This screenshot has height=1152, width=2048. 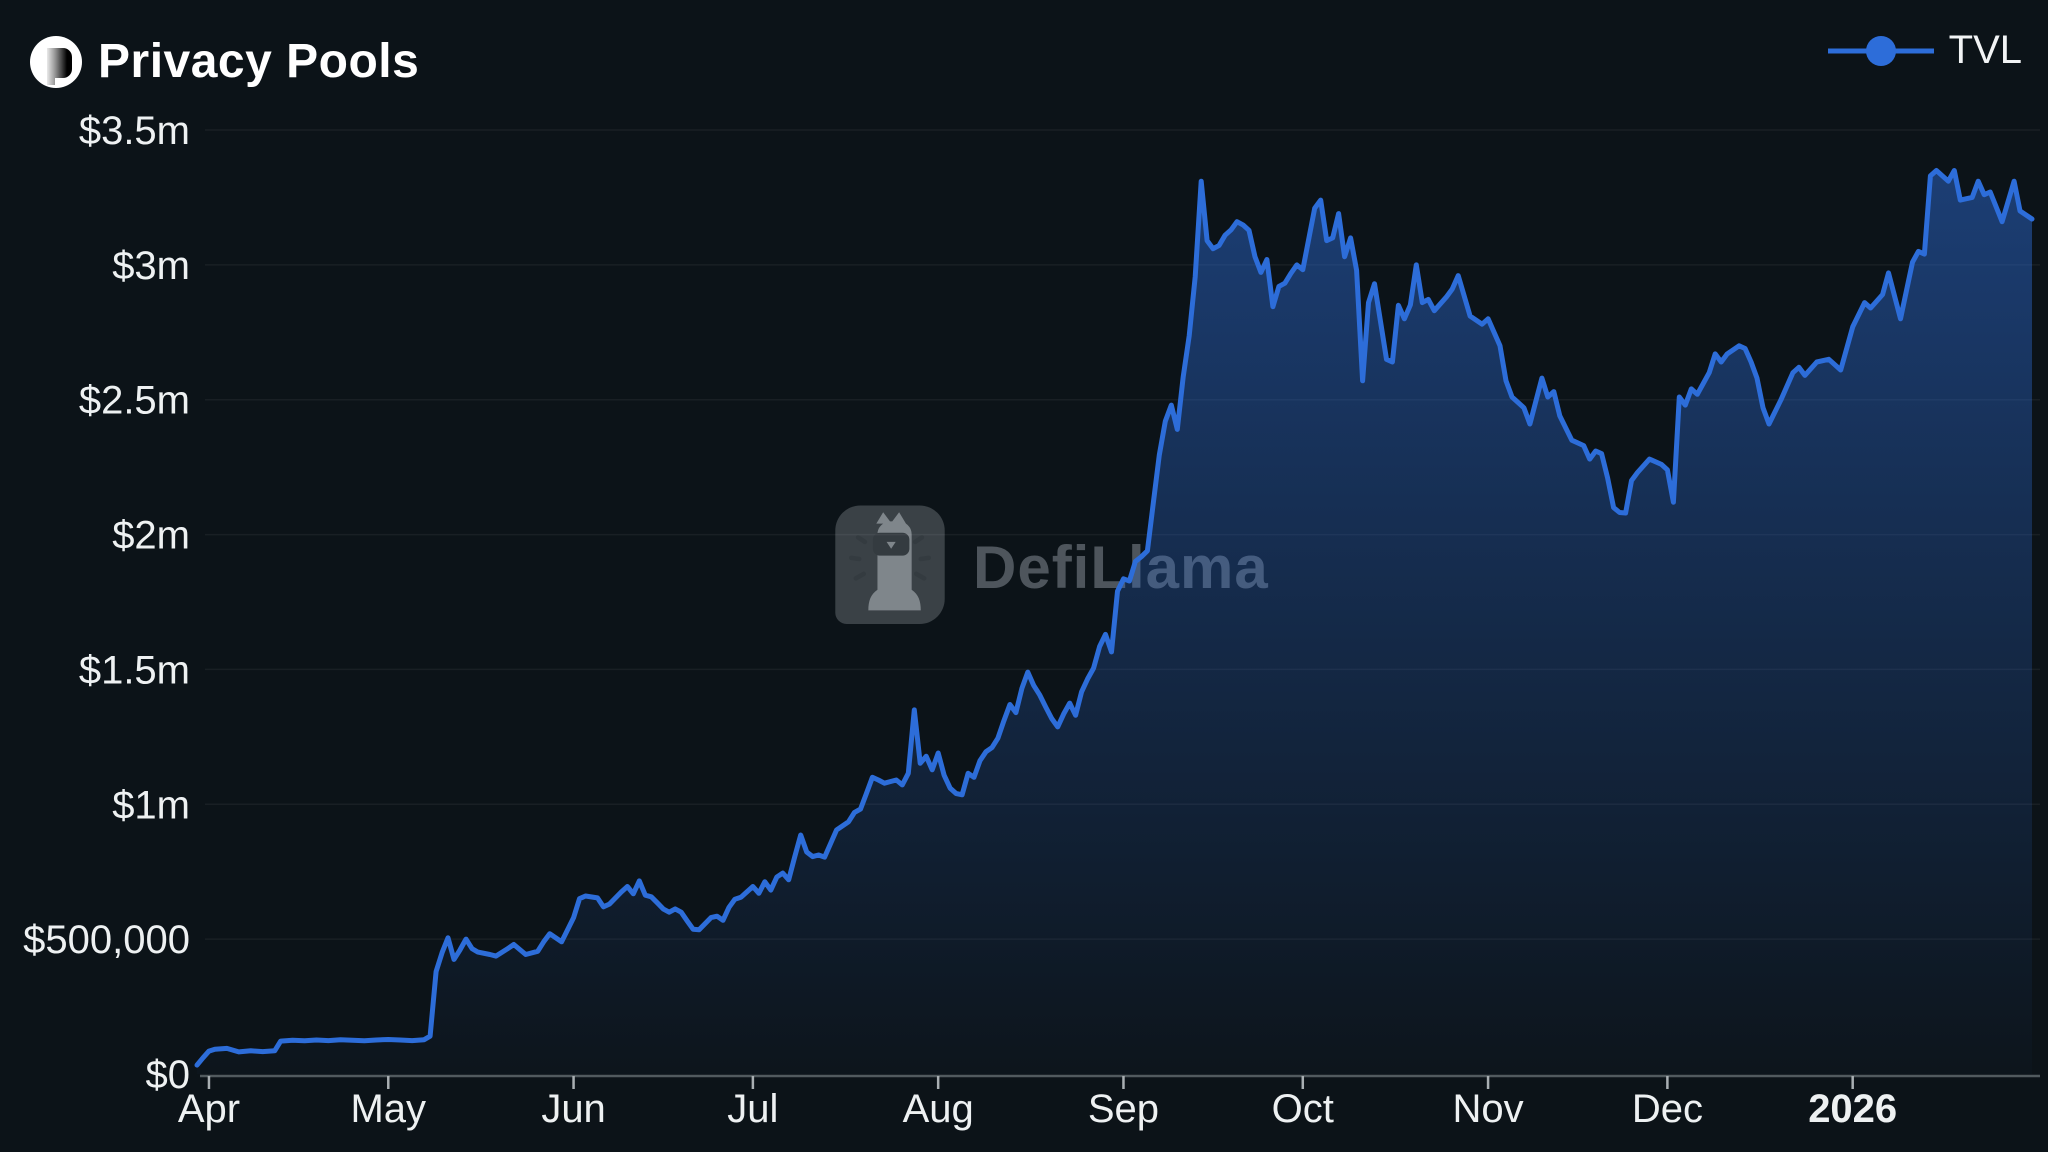 I want to click on x-axis-label: Dec, so click(x=1667, y=1109).